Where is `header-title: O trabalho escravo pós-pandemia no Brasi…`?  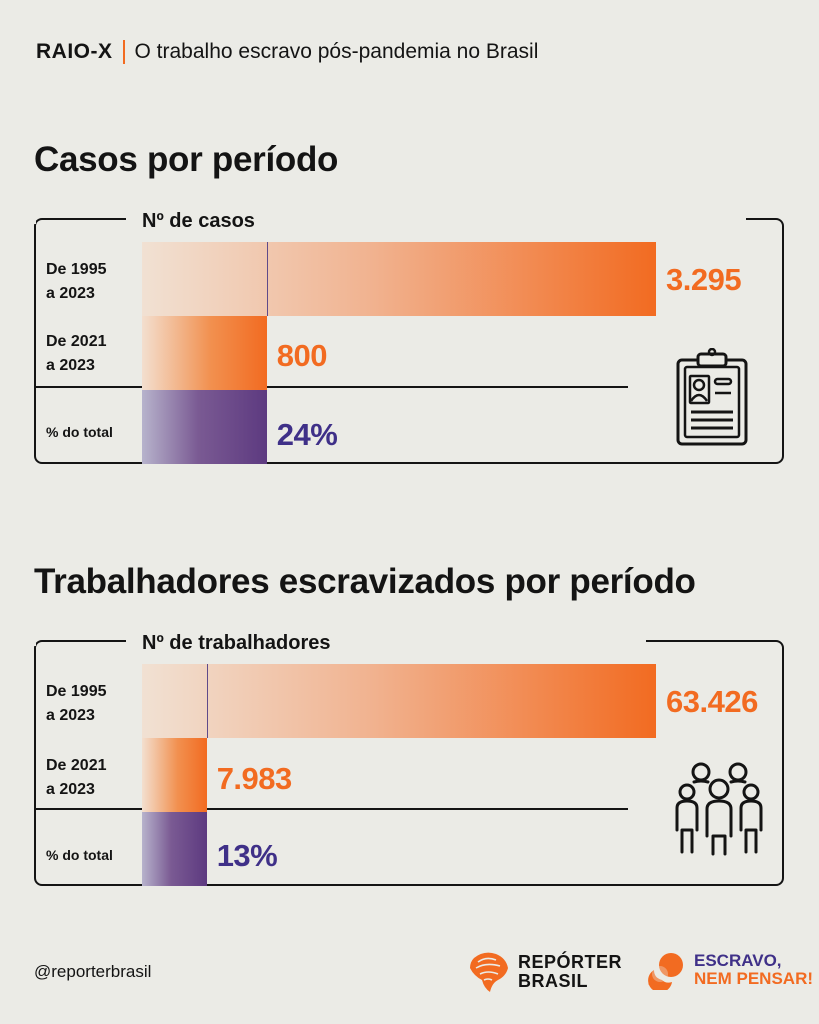
header-title: O trabalho escravo pós-pandemia no Brasi… is located at coordinates (336, 51).